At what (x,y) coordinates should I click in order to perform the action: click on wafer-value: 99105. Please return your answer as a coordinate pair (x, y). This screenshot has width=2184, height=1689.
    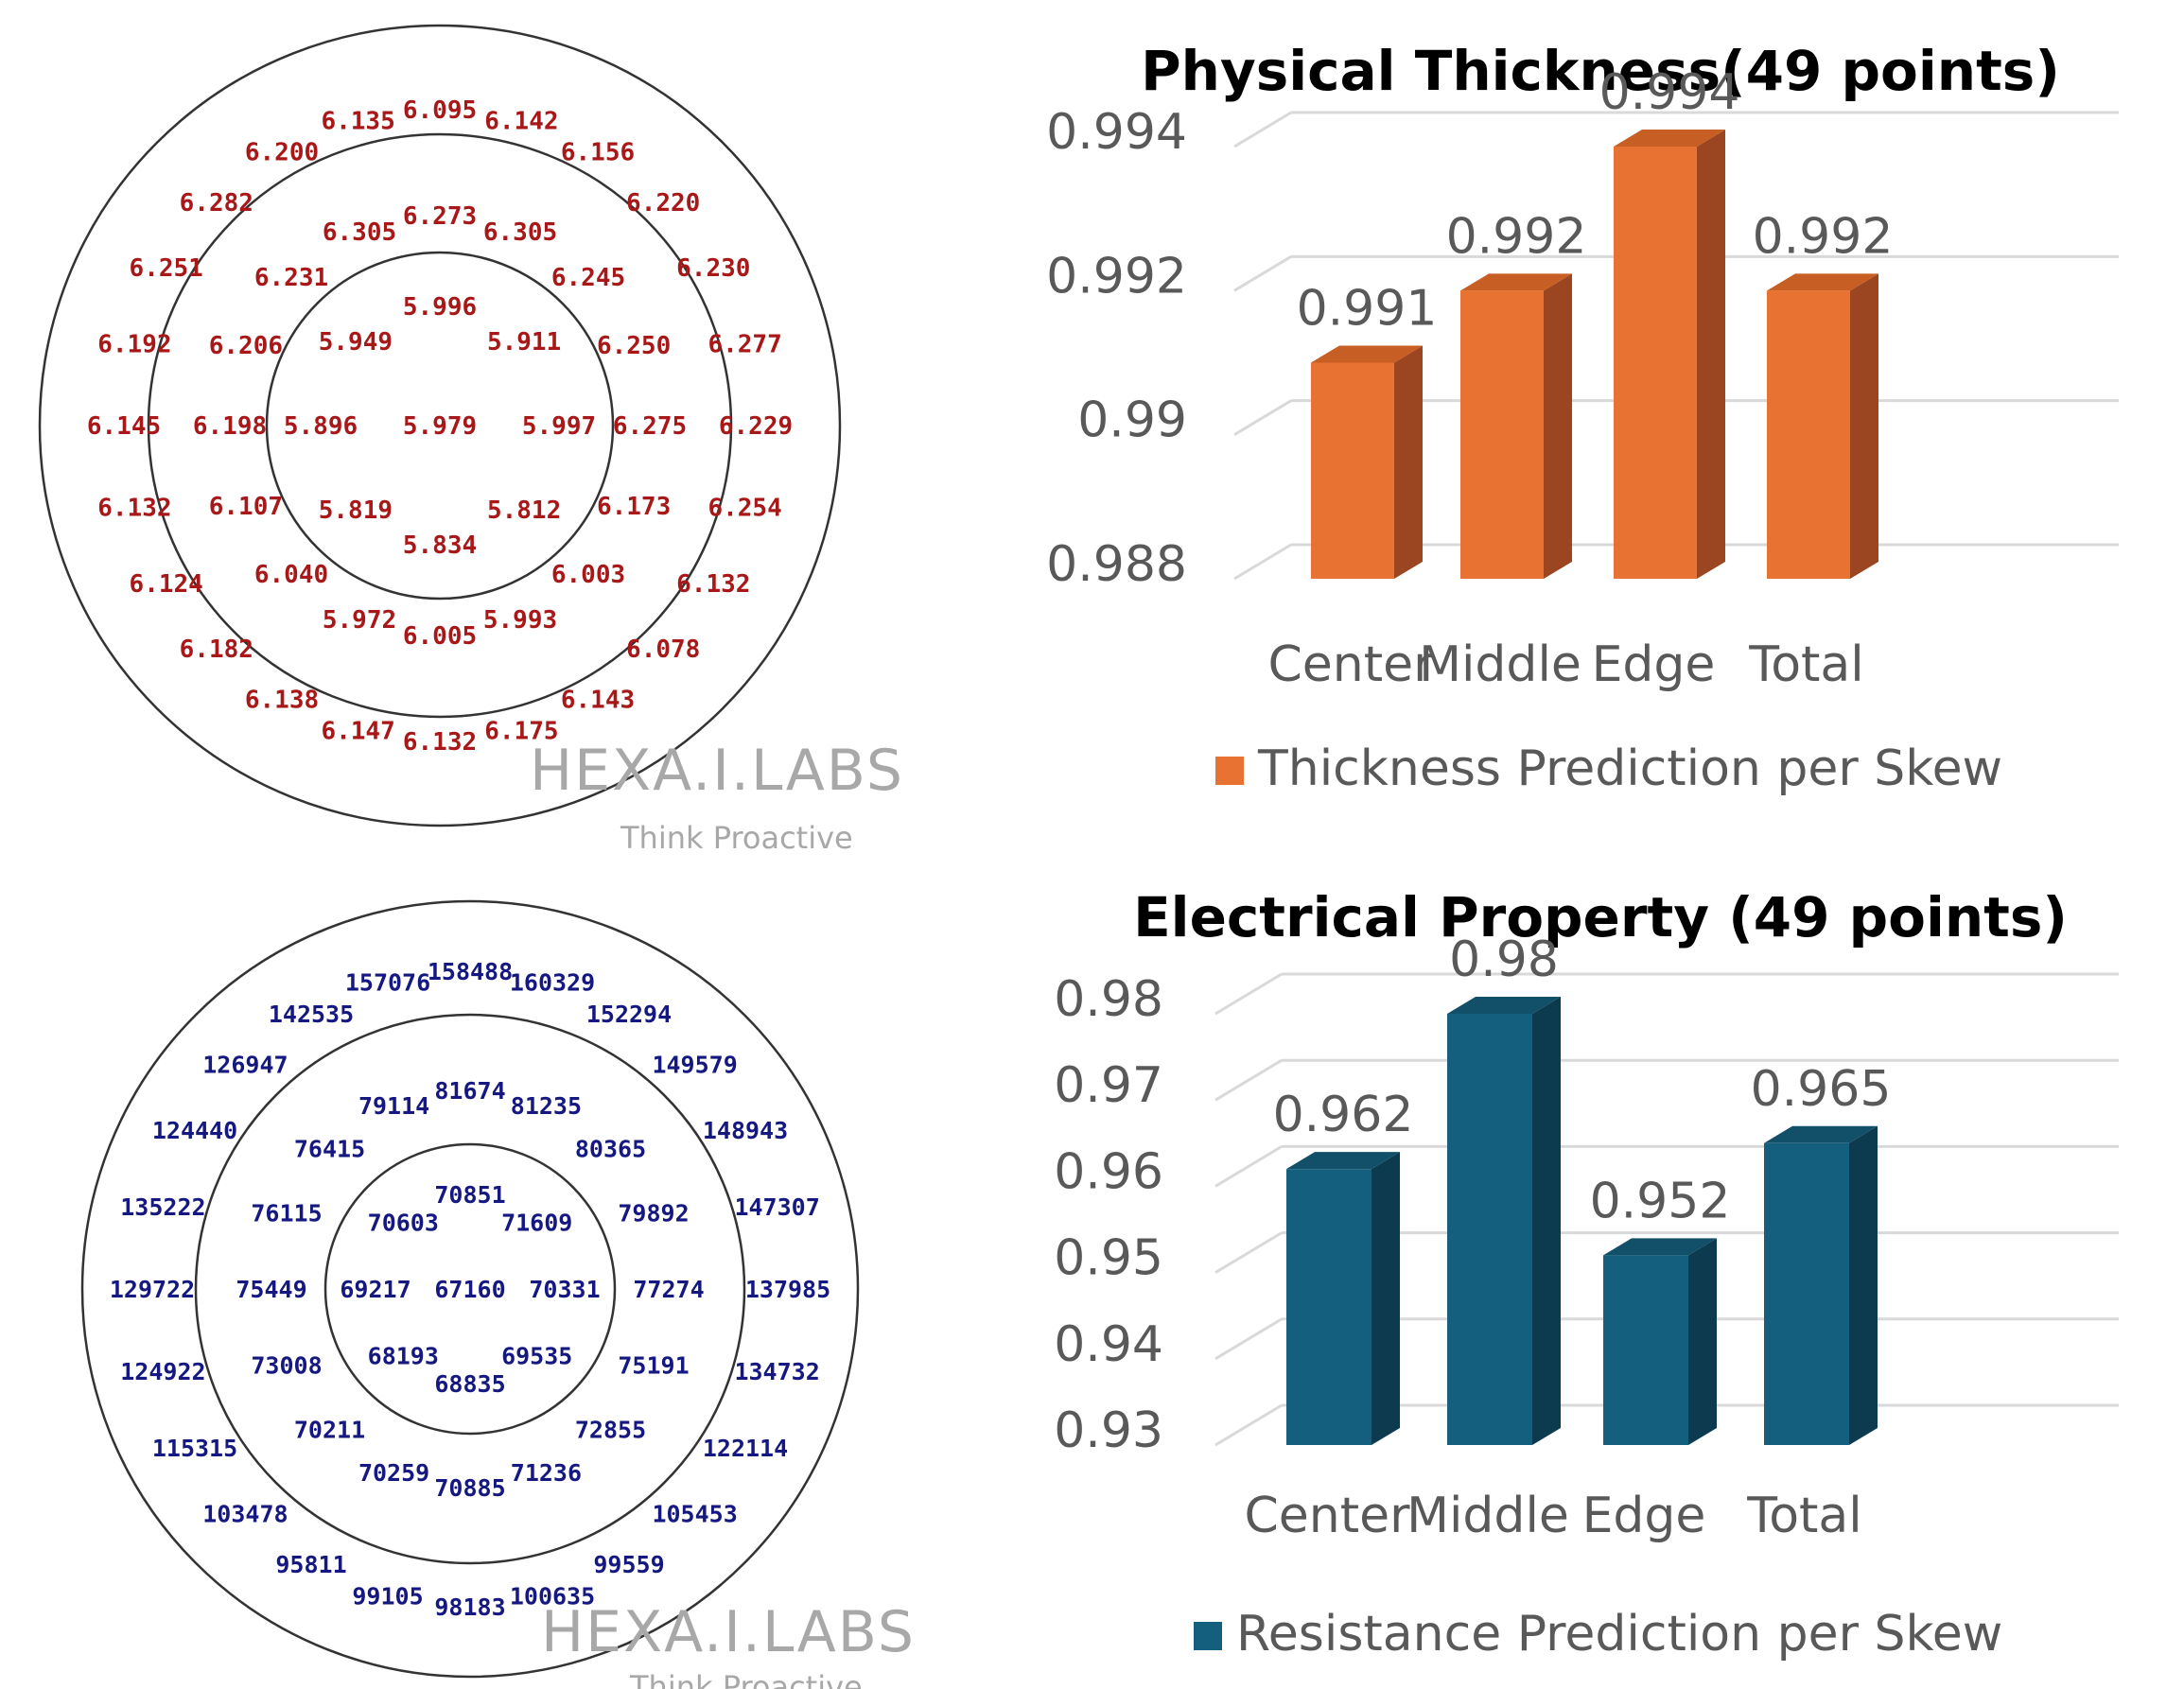
    Looking at the image, I should click on (388, 1597).